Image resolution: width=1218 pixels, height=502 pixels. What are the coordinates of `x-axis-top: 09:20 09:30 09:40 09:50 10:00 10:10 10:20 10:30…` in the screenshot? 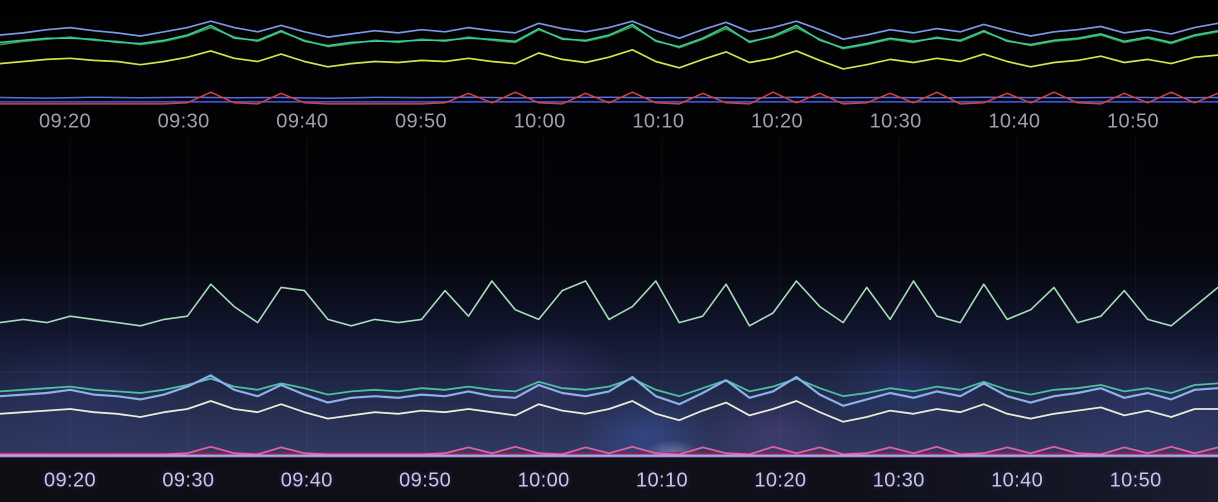 It's located at (609, 121).